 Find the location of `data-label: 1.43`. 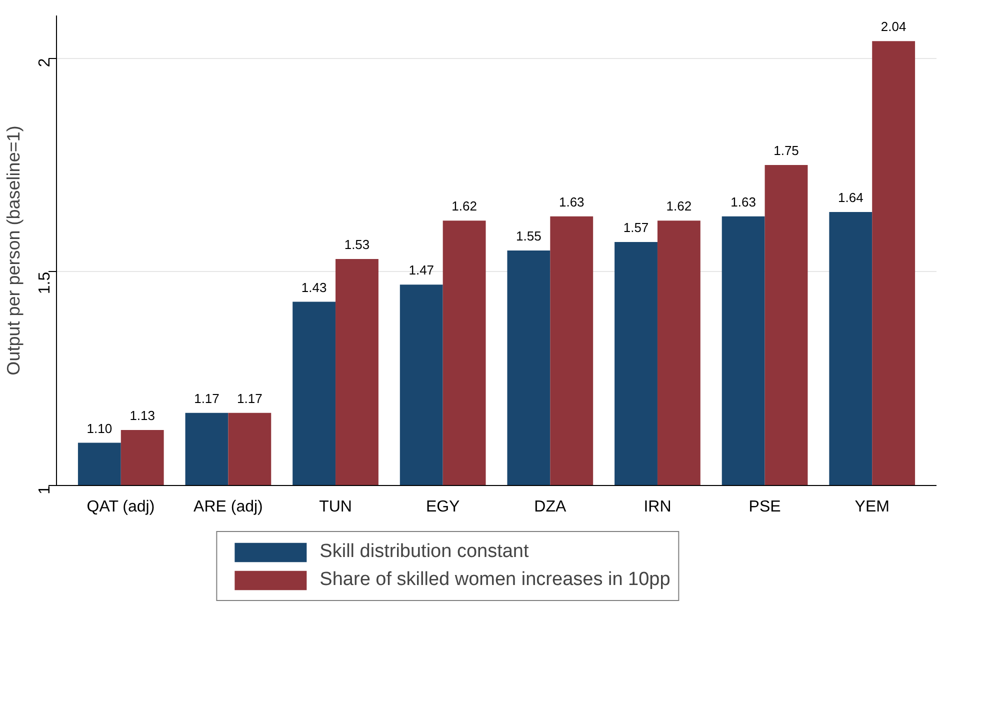

data-label: 1.43 is located at coordinates (314, 287).